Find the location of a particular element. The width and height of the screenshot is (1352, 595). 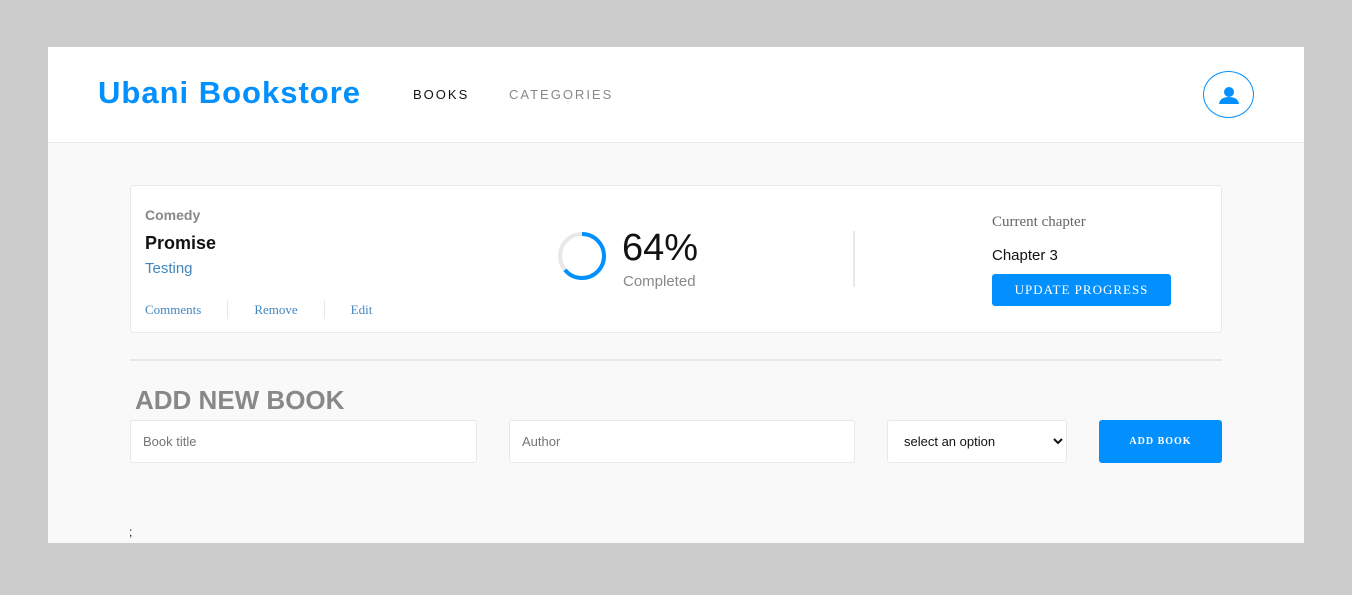

update-progress-button: UPDATE PROGRESS is located at coordinates (1081, 290).